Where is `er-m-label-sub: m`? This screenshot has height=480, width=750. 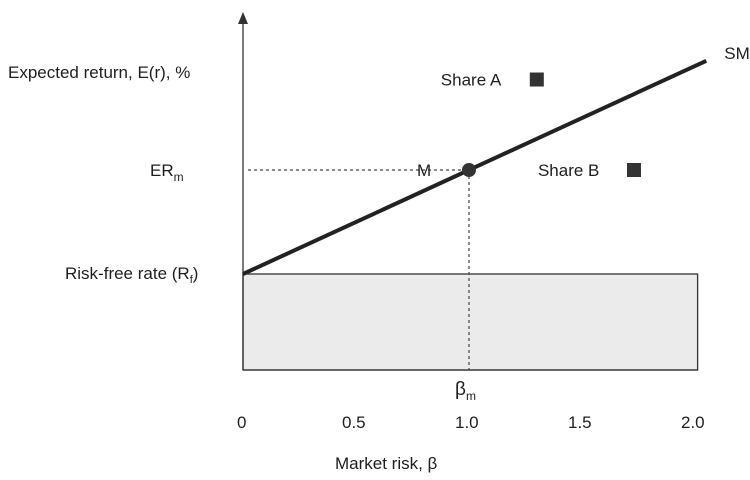
er-m-label-sub: m is located at coordinates (179, 177).